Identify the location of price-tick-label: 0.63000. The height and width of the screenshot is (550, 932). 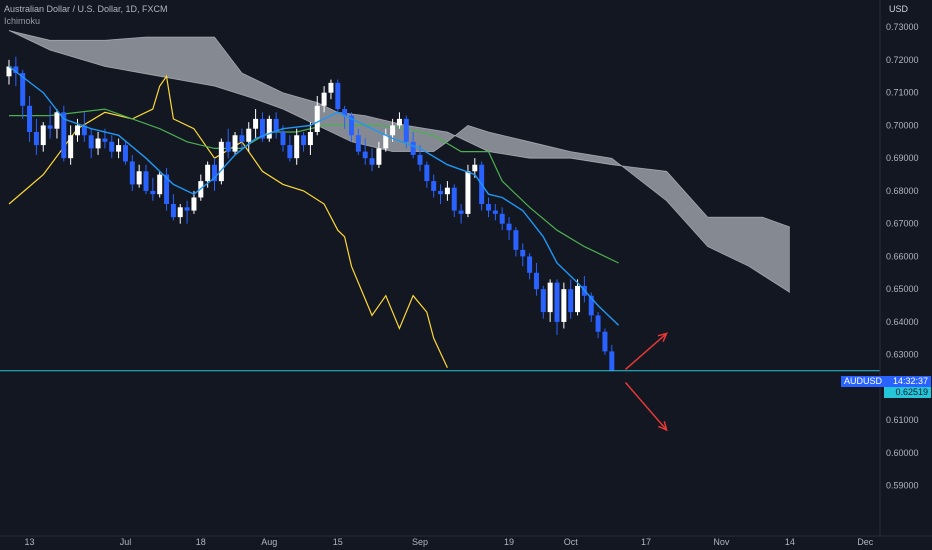
(902, 355).